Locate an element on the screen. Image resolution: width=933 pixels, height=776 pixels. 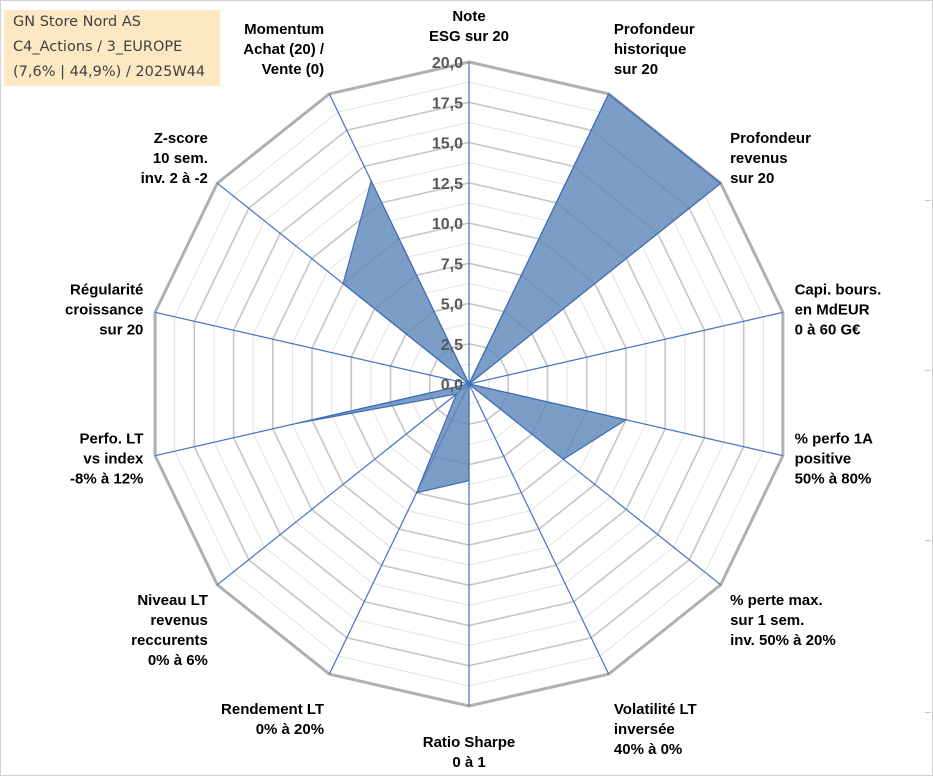
category-label-line: vs index is located at coordinates (113, 458).